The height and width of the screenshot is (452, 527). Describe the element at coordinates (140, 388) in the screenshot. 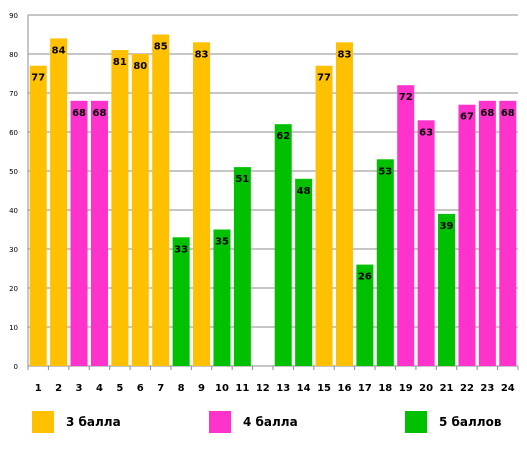

I see `x-tick-label-6: 6` at that location.